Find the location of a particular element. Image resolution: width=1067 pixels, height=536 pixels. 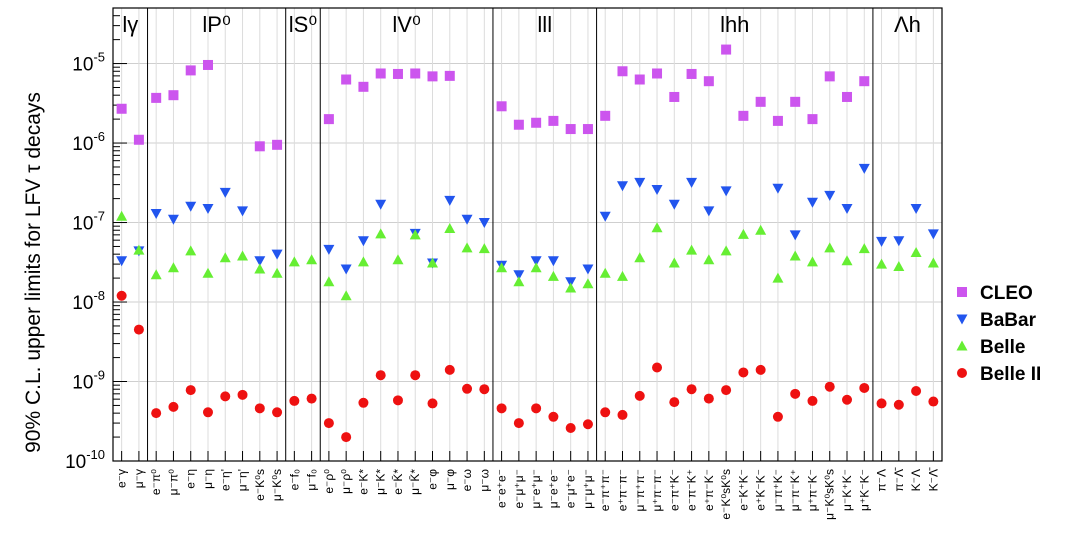

x-tick-label: μ⁻η is located at coordinates (208, 479).